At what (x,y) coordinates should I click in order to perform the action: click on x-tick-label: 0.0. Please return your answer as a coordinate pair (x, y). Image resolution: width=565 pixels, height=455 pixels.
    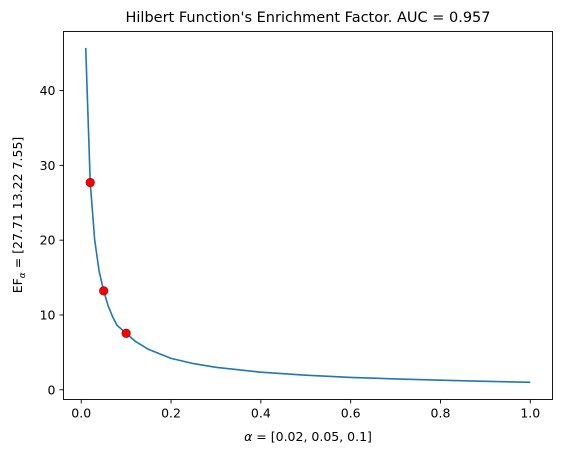
    Looking at the image, I should click on (81, 413).